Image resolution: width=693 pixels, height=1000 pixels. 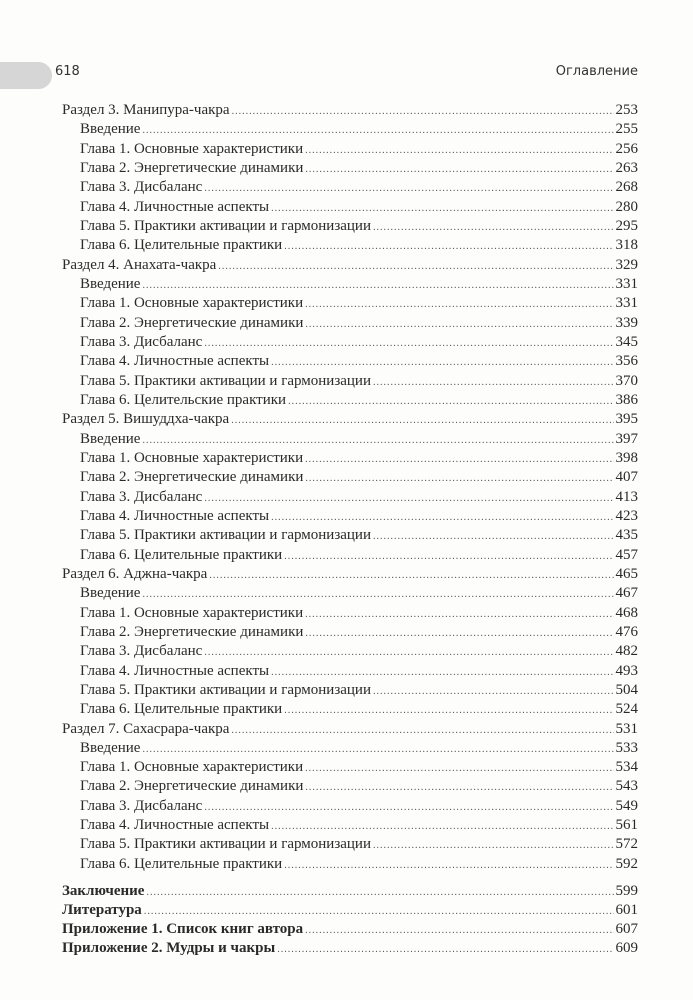 What do you see at coordinates (627, 573) in the screenshot?
I see `toc-entry-page: 465` at bounding box center [627, 573].